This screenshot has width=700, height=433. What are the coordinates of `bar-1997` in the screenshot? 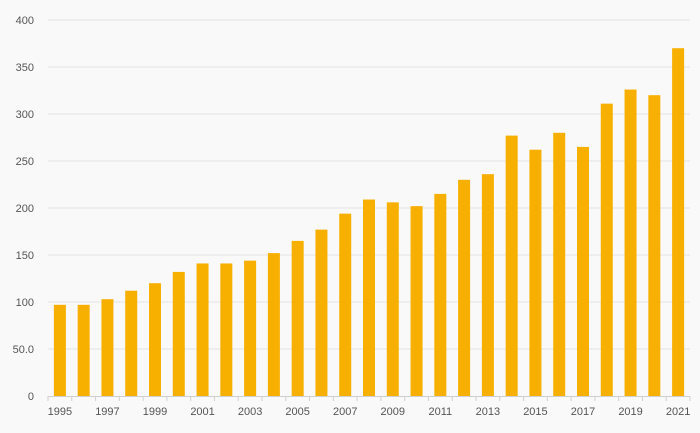 It's located at (107, 347).